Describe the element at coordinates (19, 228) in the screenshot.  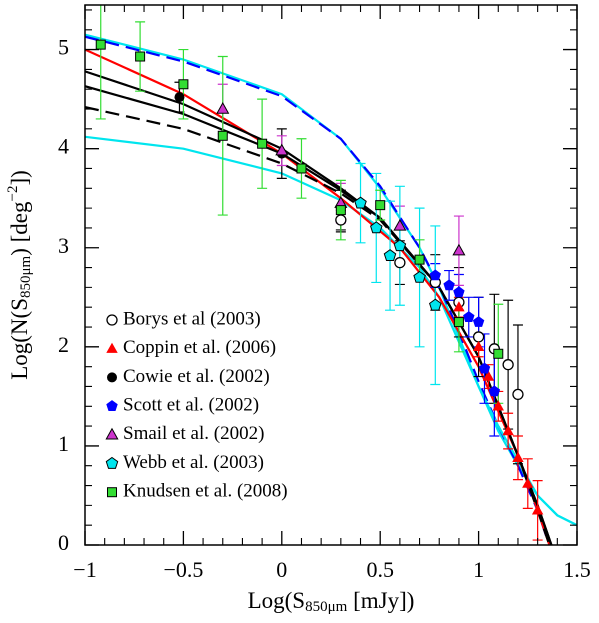
I see `y-label-part: ) [deg` at that location.